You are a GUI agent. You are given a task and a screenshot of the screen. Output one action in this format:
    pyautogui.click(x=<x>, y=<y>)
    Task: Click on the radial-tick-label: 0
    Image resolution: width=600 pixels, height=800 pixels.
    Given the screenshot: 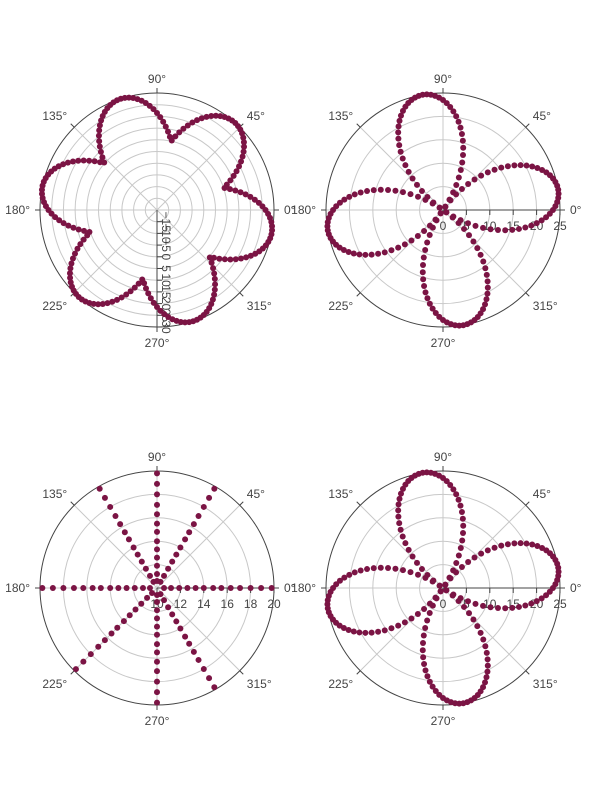 What is the action you would take?
    pyautogui.click(x=443, y=226)
    